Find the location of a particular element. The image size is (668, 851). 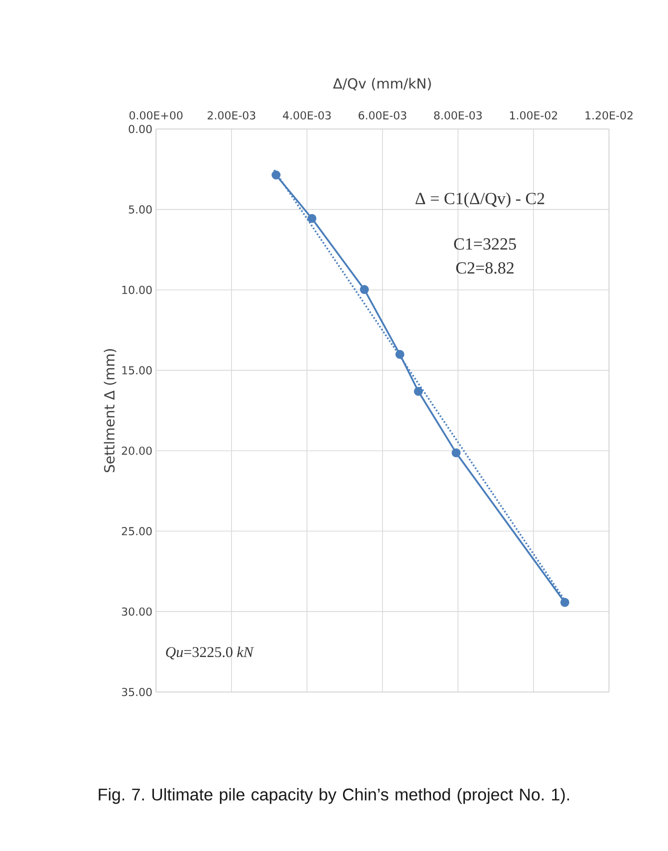

y-tick-label: 20.00 is located at coordinates (137, 450).